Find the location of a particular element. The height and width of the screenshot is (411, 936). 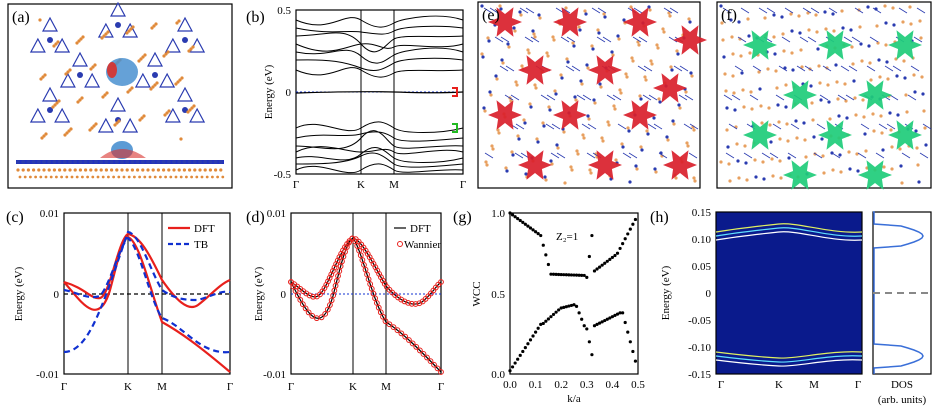

heatmap-band-lower is located at coordinates (789, 355).